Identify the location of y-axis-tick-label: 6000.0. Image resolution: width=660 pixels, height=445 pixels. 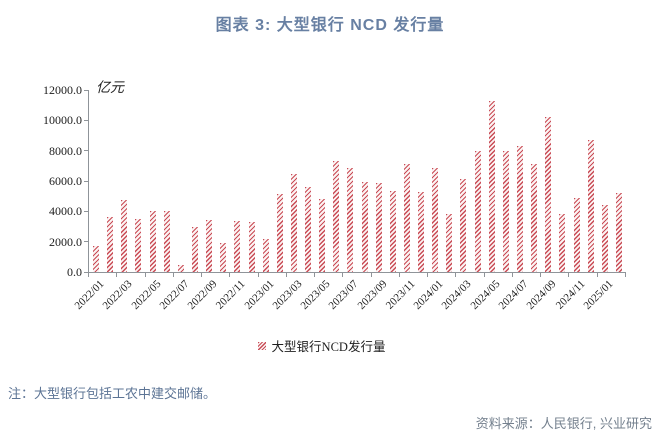
(65, 181).